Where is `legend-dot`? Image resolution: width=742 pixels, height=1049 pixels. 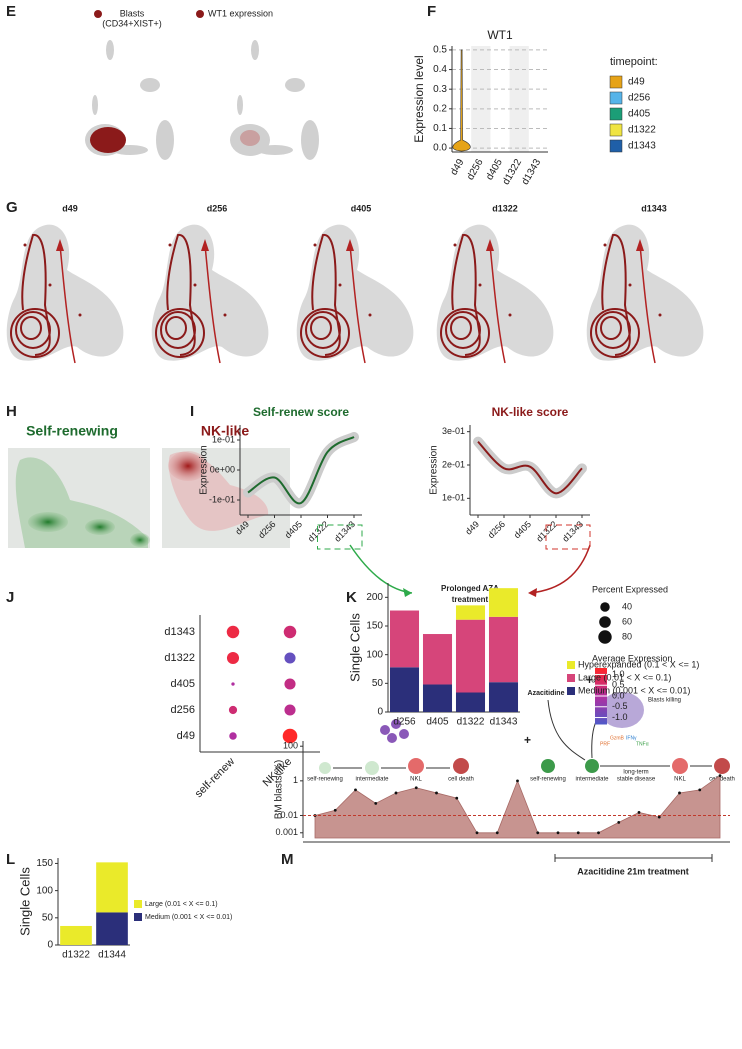 legend-dot is located at coordinates (605, 622).